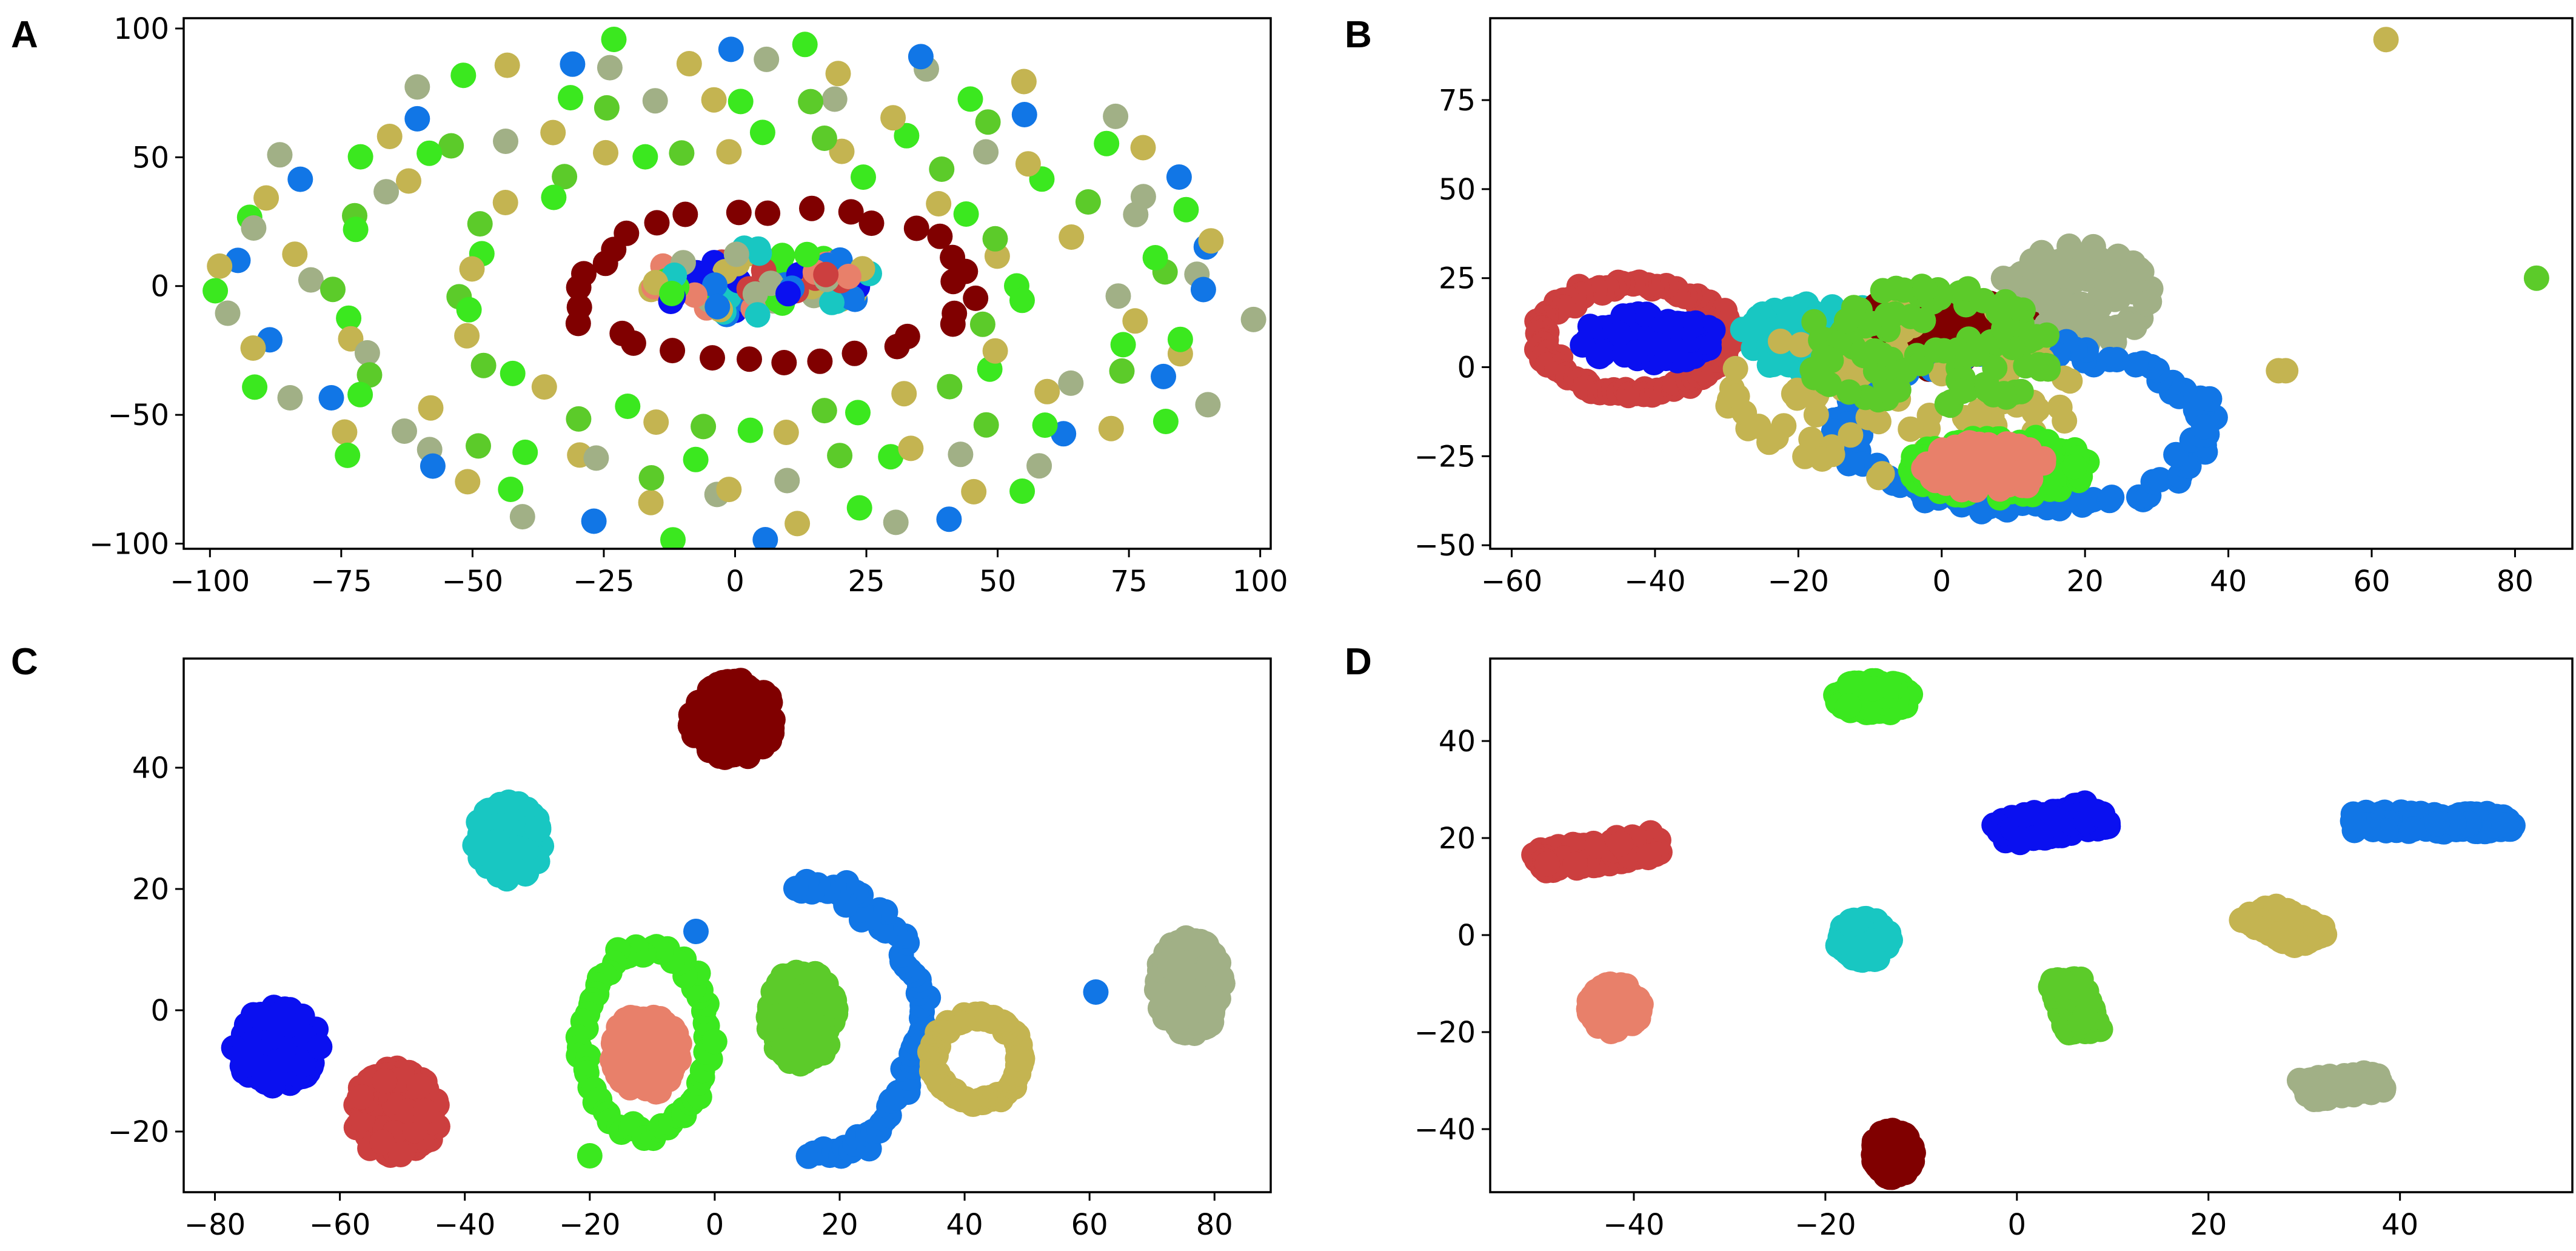 The width and height of the screenshot is (2576, 1251). Describe the element at coordinates (1615, 1008) in the screenshot. I see `series-salmon` at that location.